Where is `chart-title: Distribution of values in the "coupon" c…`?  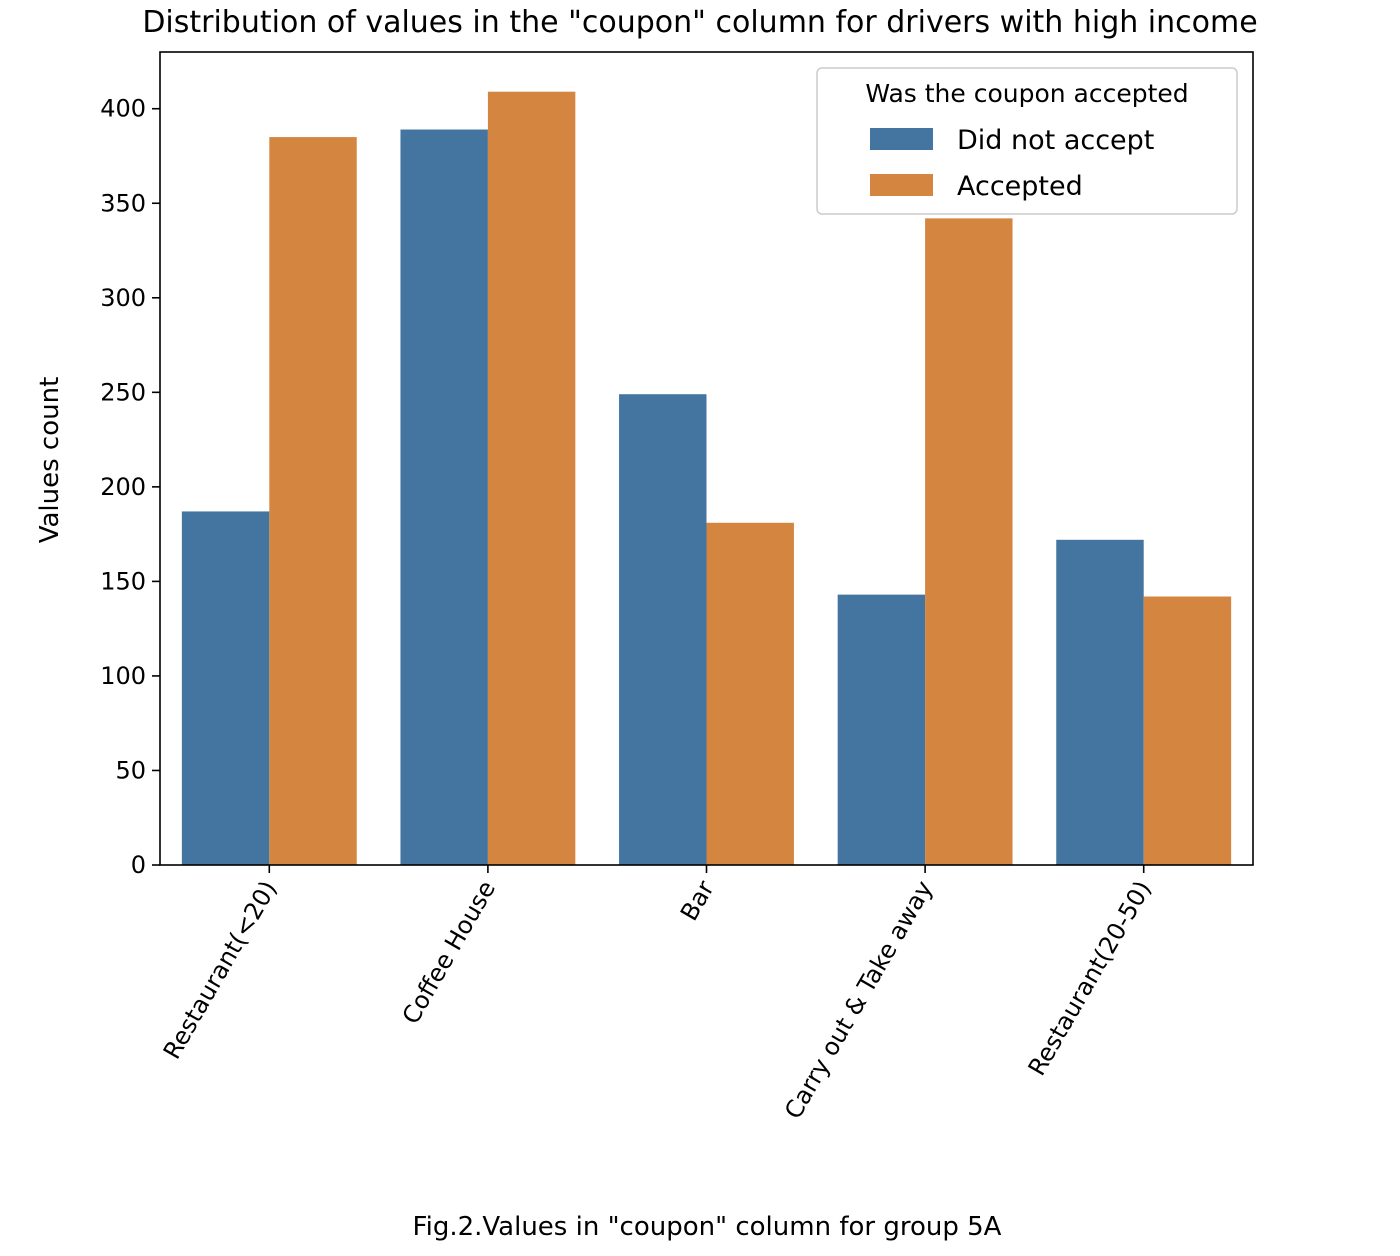 chart-title: Distribution of values in the "coupon" c… is located at coordinates (699, 22).